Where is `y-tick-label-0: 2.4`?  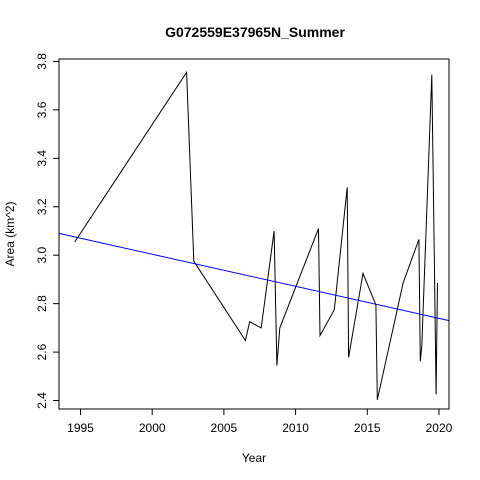
y-tick-label-0: 2.4 is located at coordinates (42, 400).